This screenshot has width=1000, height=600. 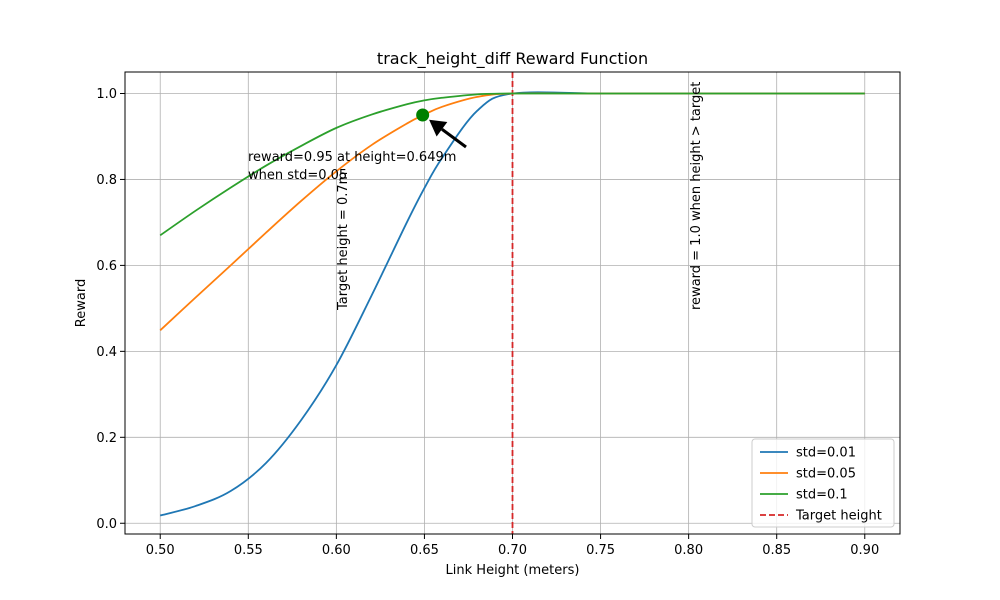 What do you see at coordinates (688, 550) in the screenshot?
I see `x-tick-label: 0.80` at bounding box center [688, 550].